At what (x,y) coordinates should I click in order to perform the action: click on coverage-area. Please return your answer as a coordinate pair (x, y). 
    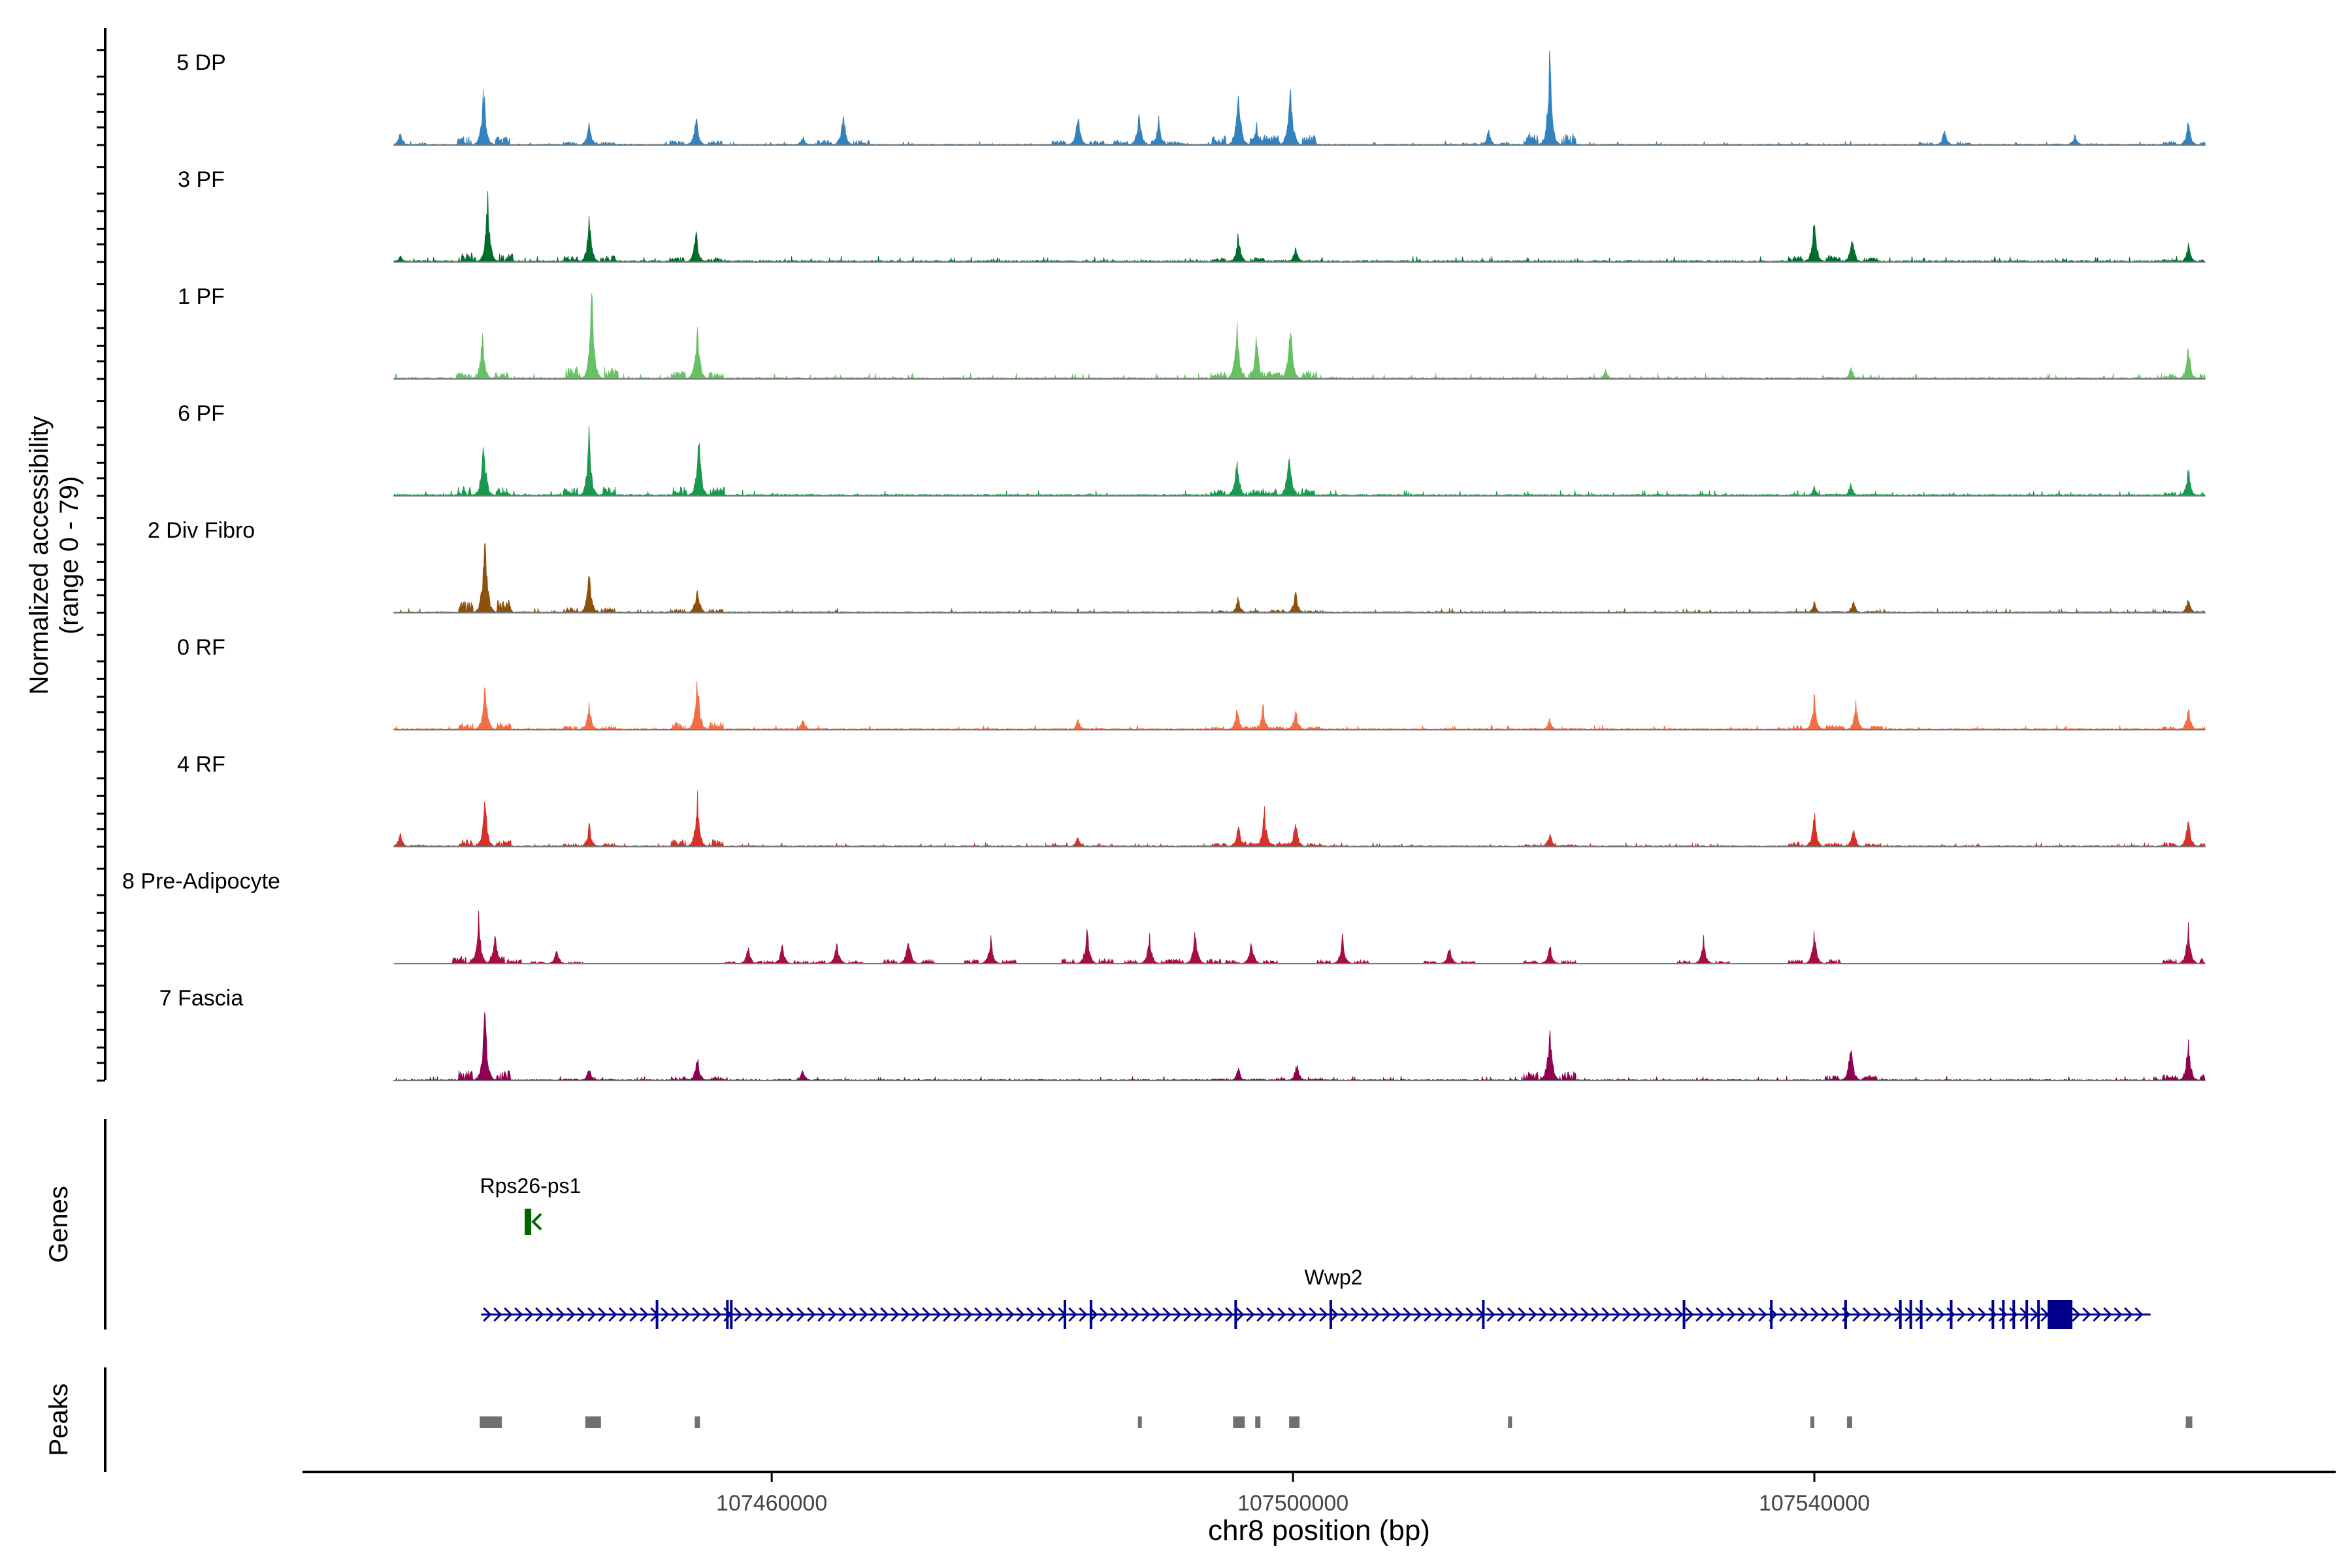
    Looking at the image, I should click on (1299, 98).